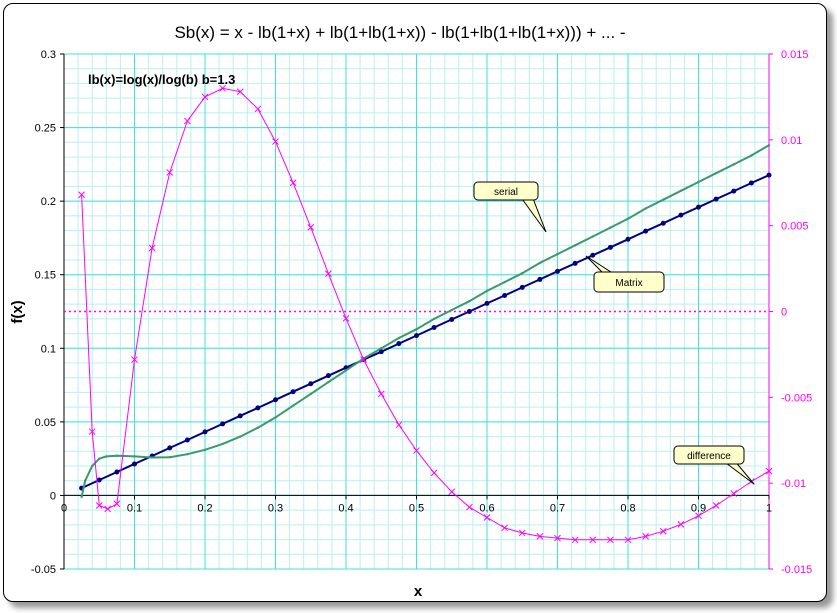  What do you see at coordinates (161, 79) in the screenshot?
I see `formula-annotation: lb(x)=log(x)/log(b) b=1.3` at bounding box center [161, 79].